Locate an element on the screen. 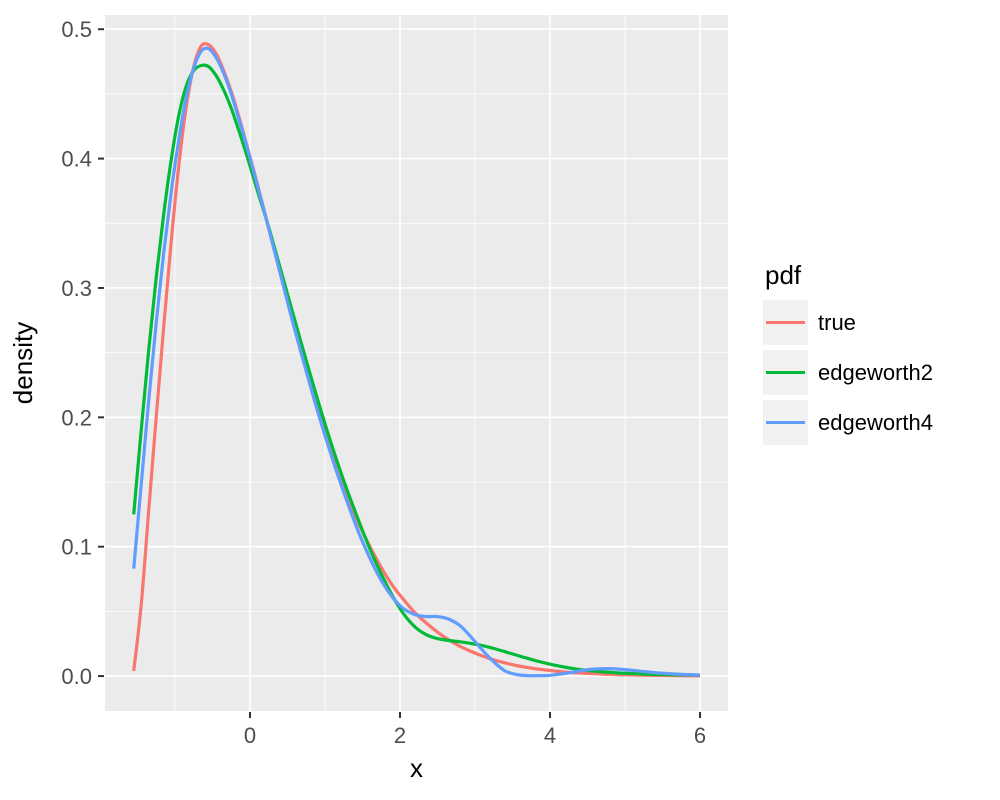 The image size is (1000, 800). legend-items: true edgeworth2 edgeworth4 is located at coordinates (848, 372).